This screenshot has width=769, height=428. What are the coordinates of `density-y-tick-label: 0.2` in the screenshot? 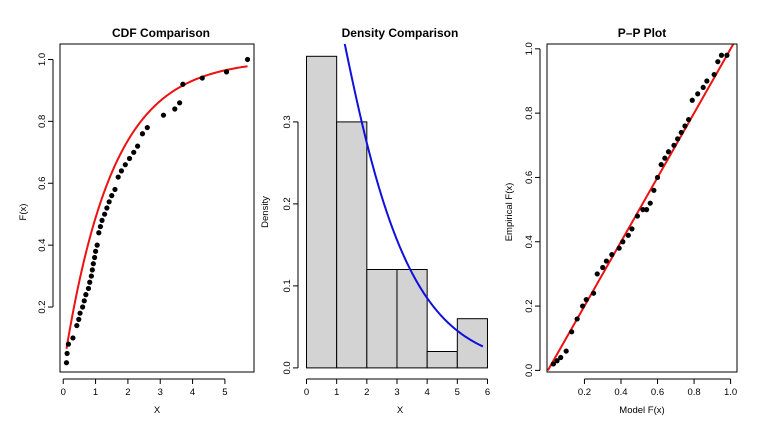 It's located at (287, 203).